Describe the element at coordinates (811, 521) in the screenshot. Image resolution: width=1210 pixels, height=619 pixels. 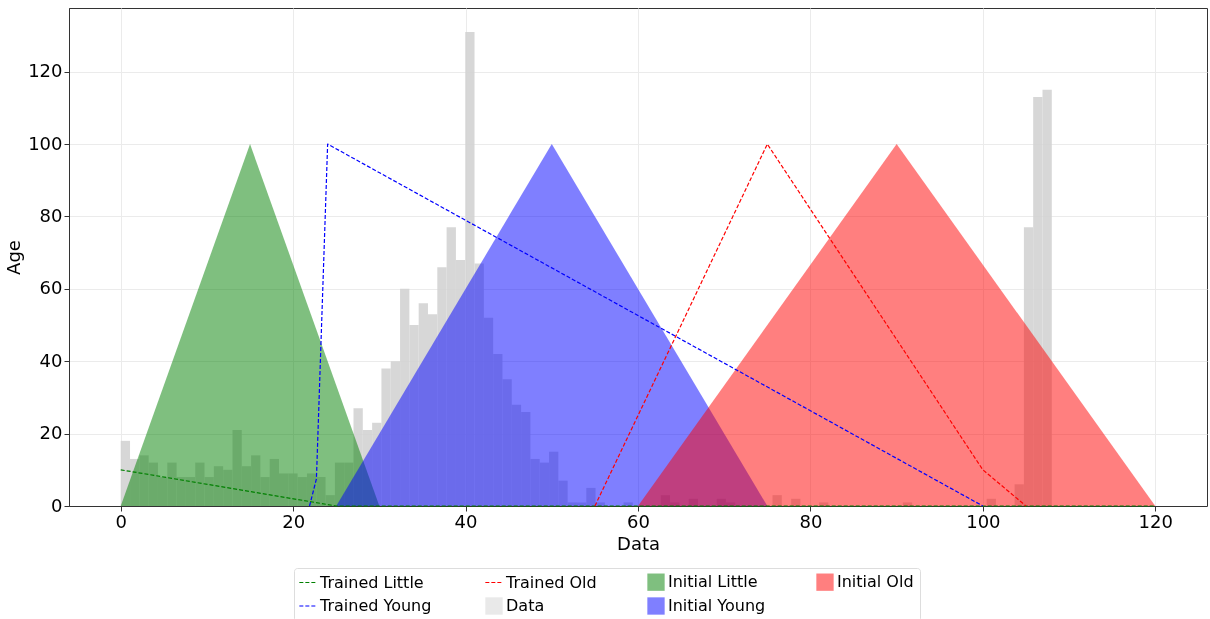
I see `x-tick-label: 80` at that location.